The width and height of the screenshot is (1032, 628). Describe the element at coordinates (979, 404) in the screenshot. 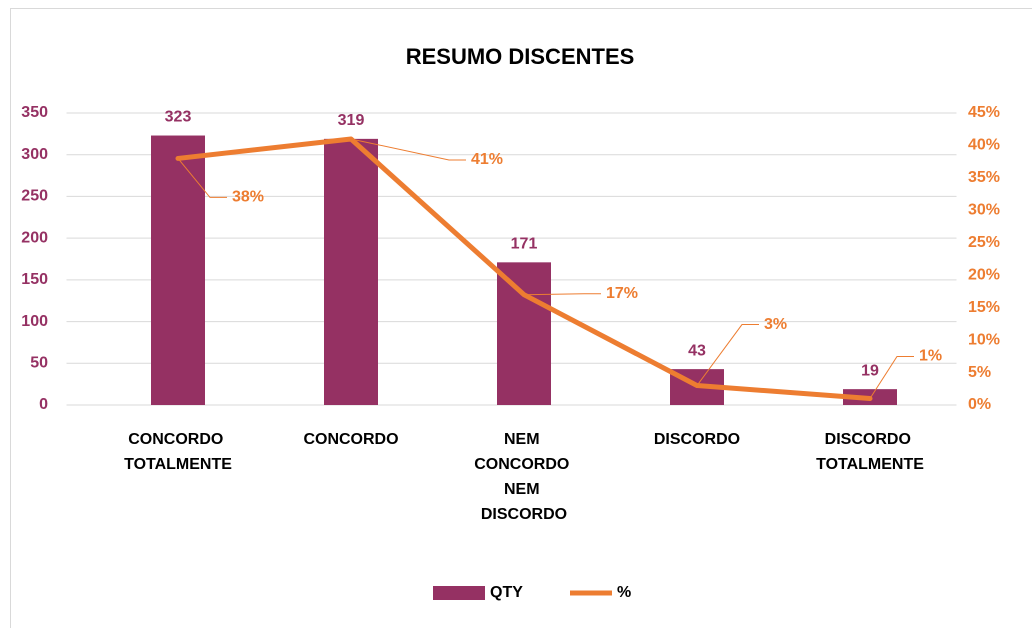

I see `y2-tick-label: 0%` at that location.